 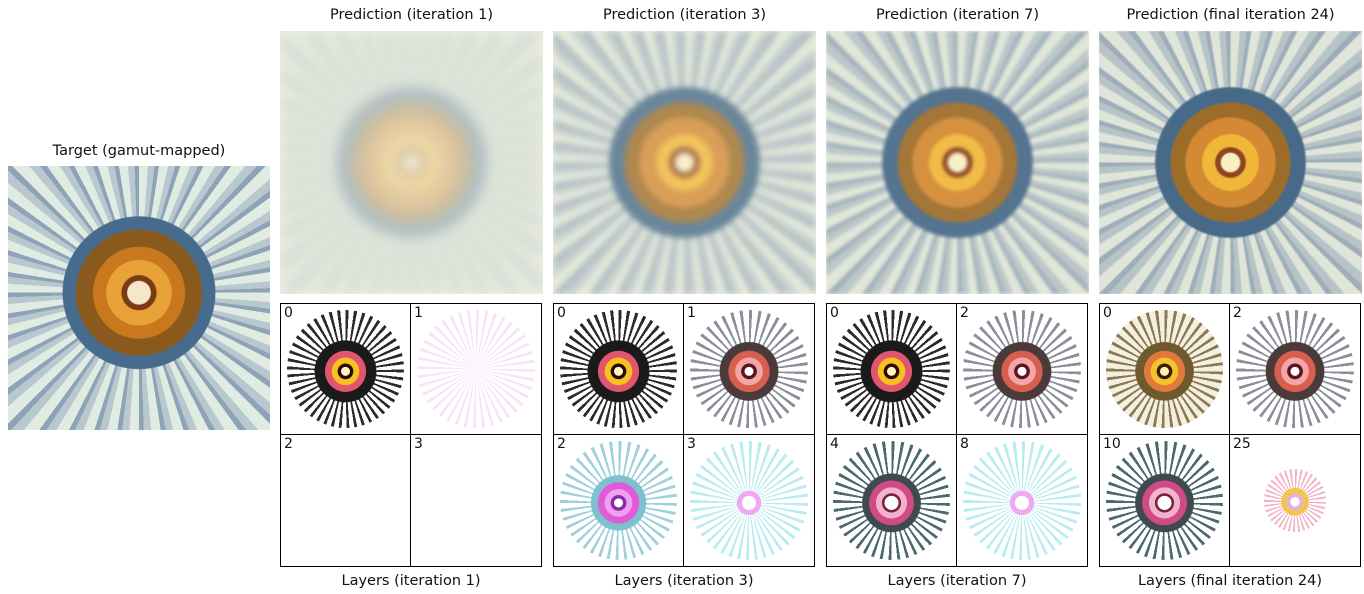 What do you see at coordinates (834, 444) in the screenshot?
I see `layer-index: 4` at bounding box center [834, 444].